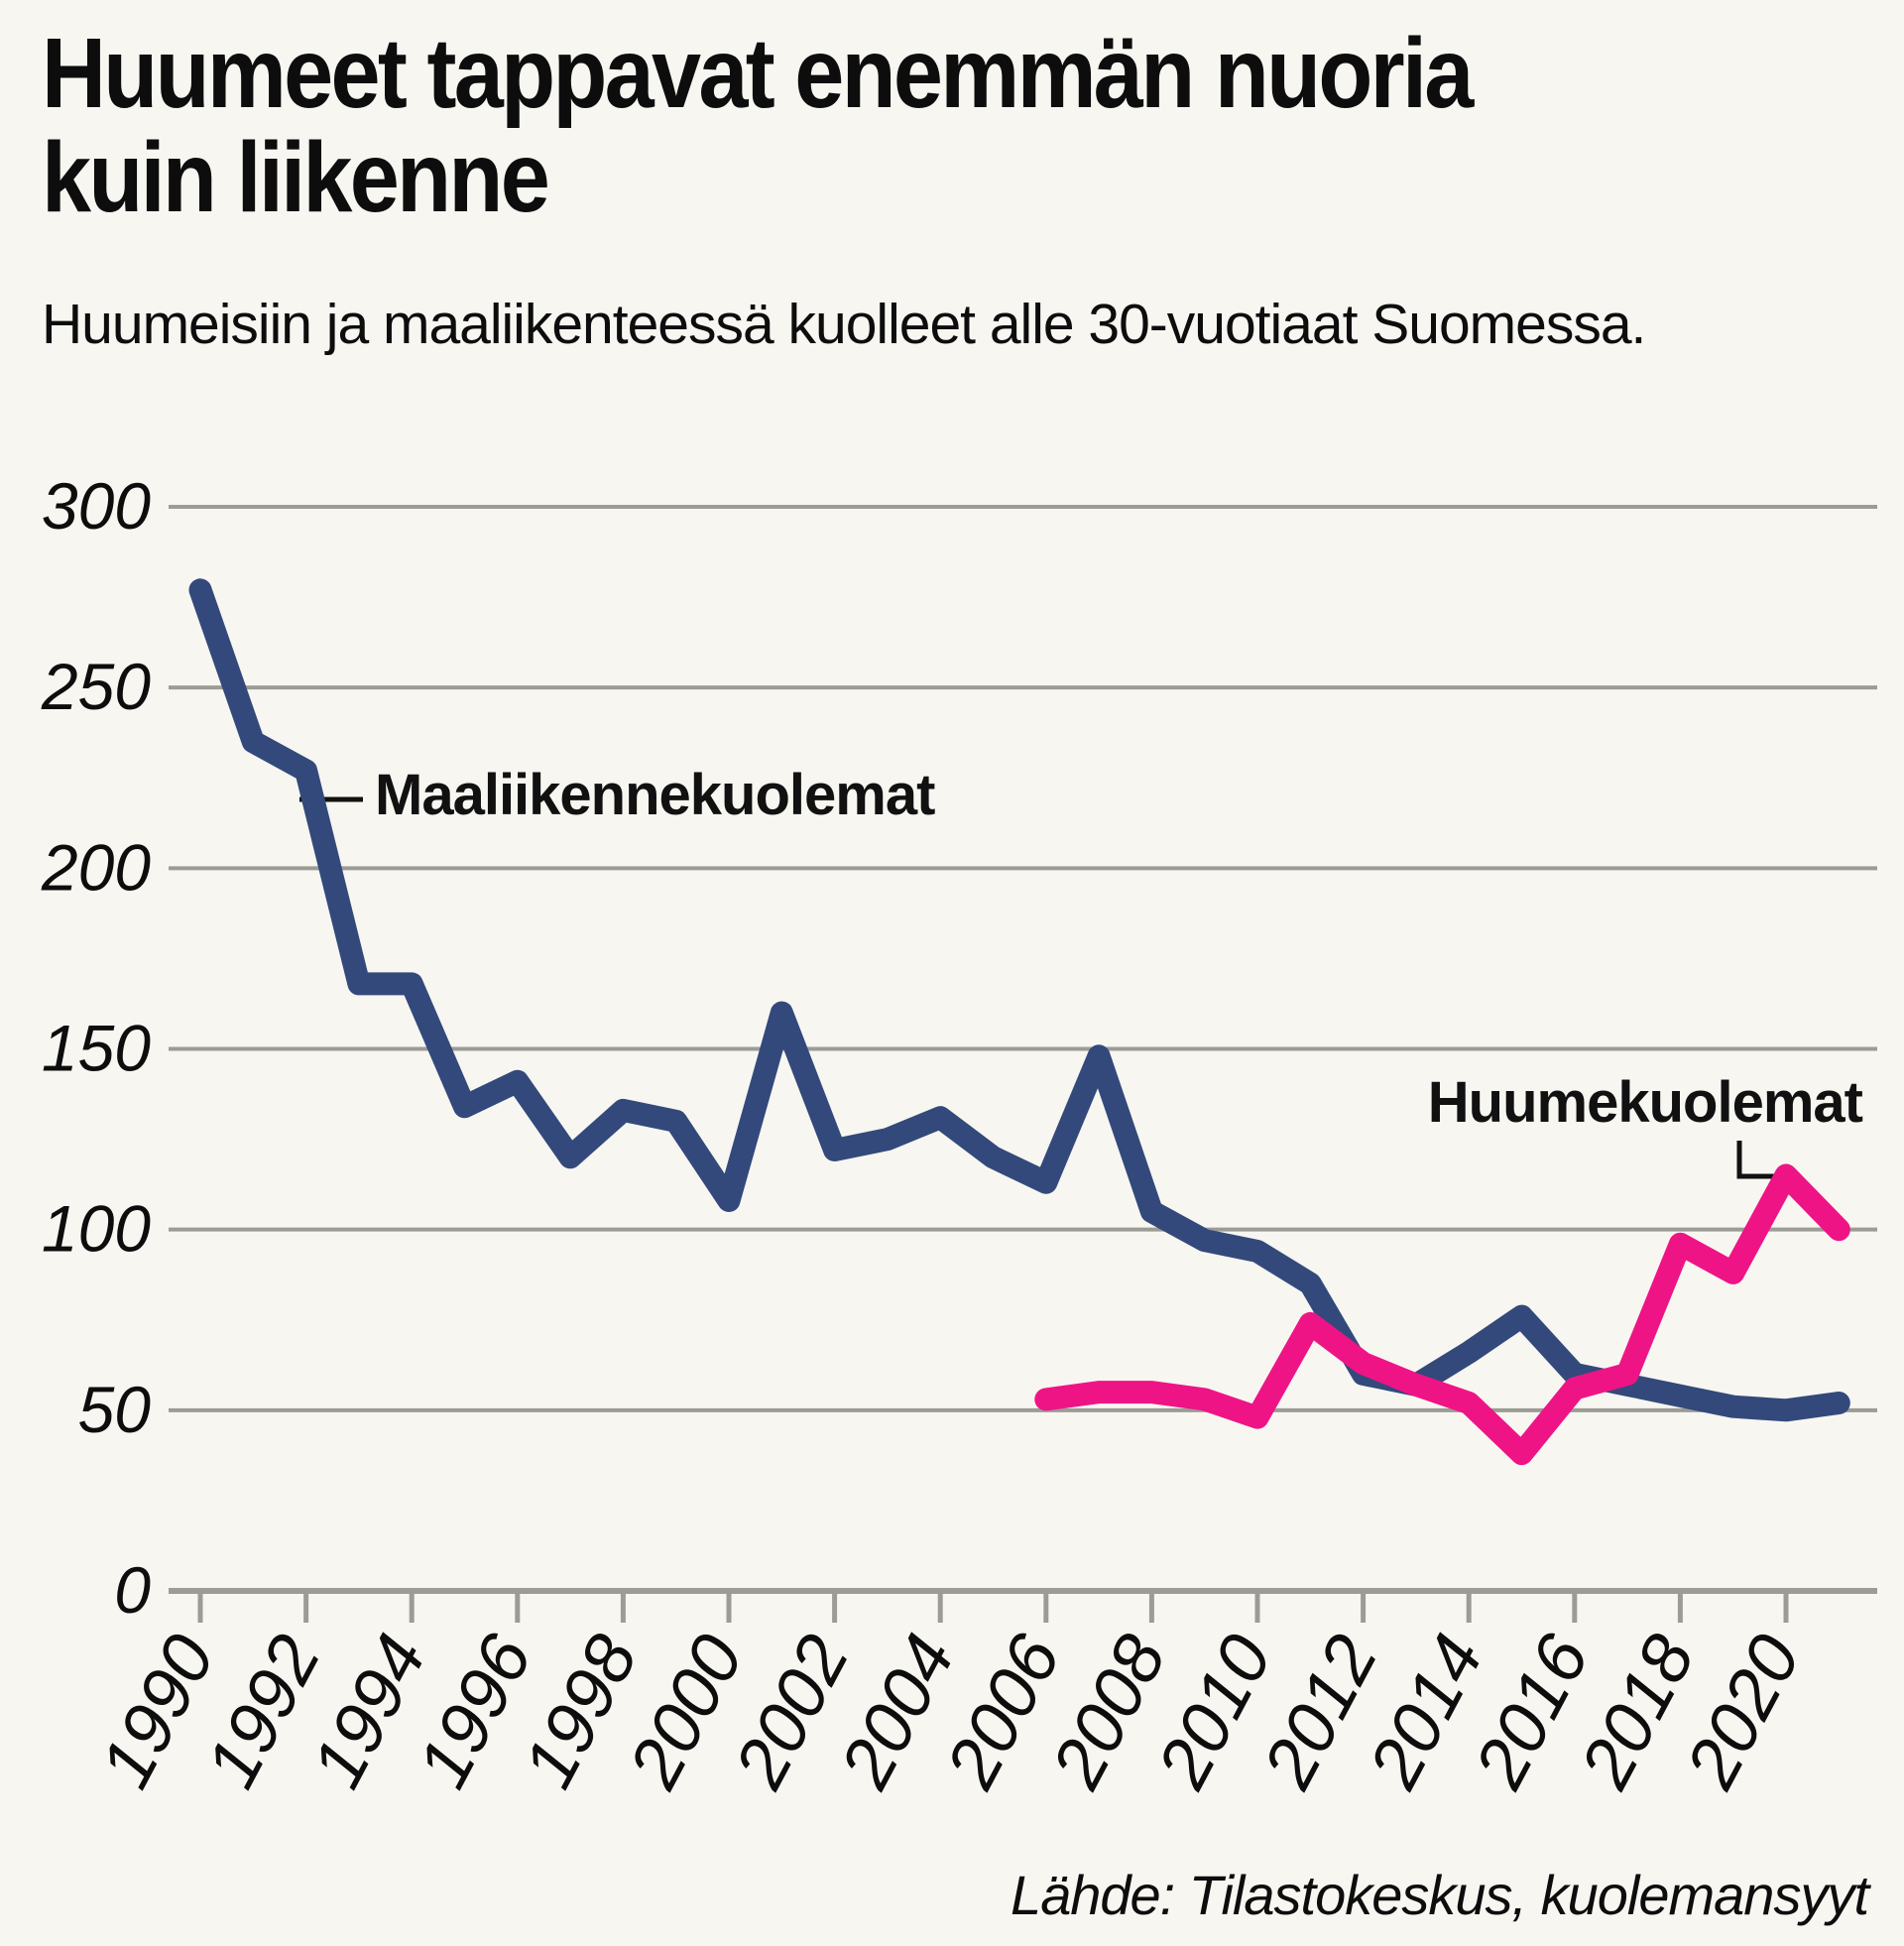 The image size is (1904, 1946). What do you see at coordinates (96, 1048) in the screenshot?
I see `y-tick-label-150: 150` at bounding box center [96, 1048].